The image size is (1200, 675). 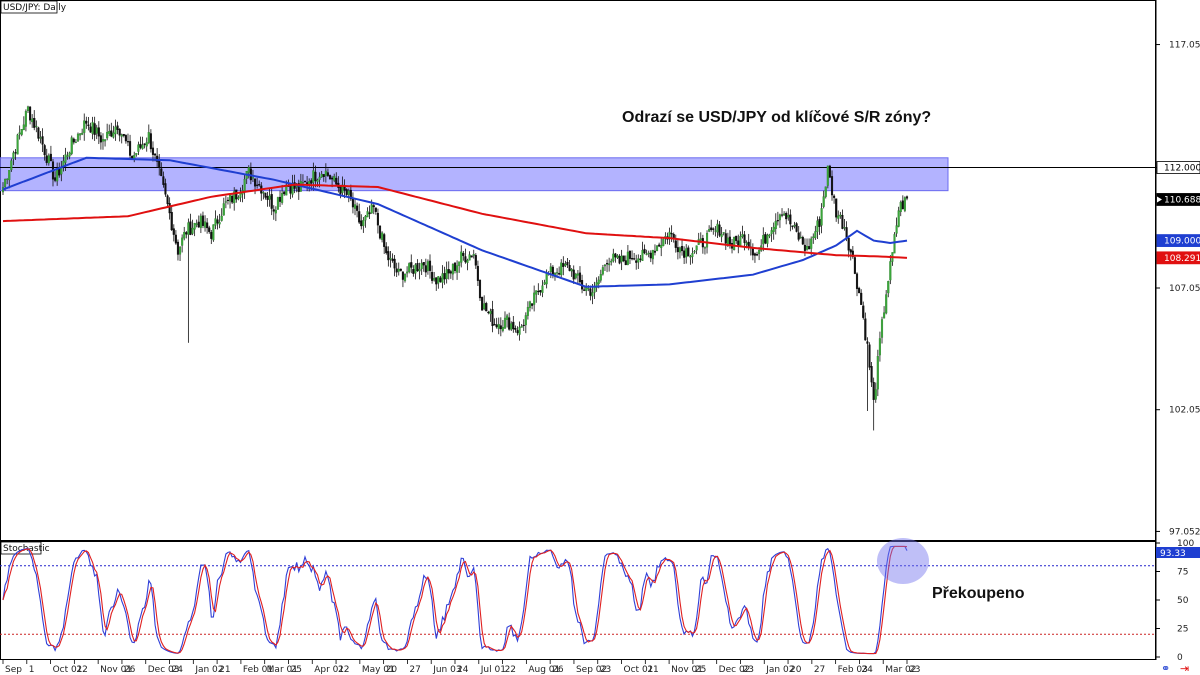 I want to click on price-tag-label: 108.291, so click(x=1182, y=259).